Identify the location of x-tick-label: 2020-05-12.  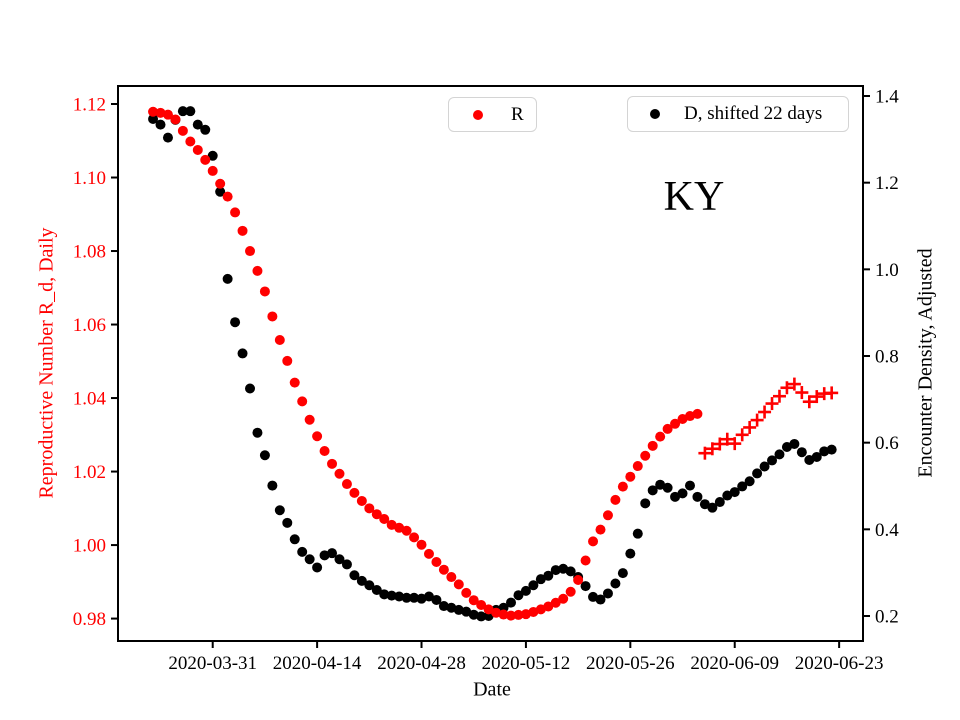
(526, 663).